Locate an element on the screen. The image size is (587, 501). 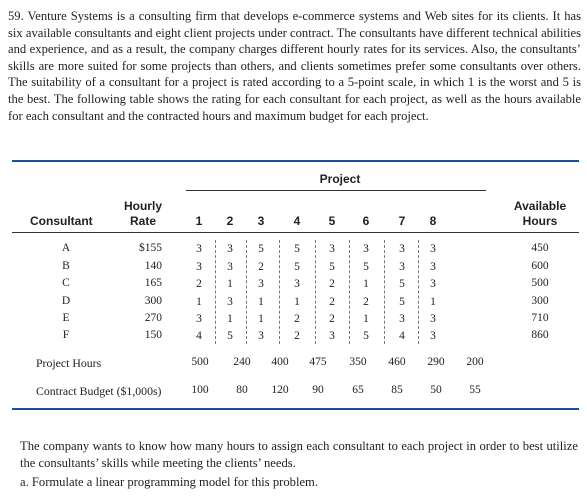
table-bottom-rule is located at coordinates (295, 409).